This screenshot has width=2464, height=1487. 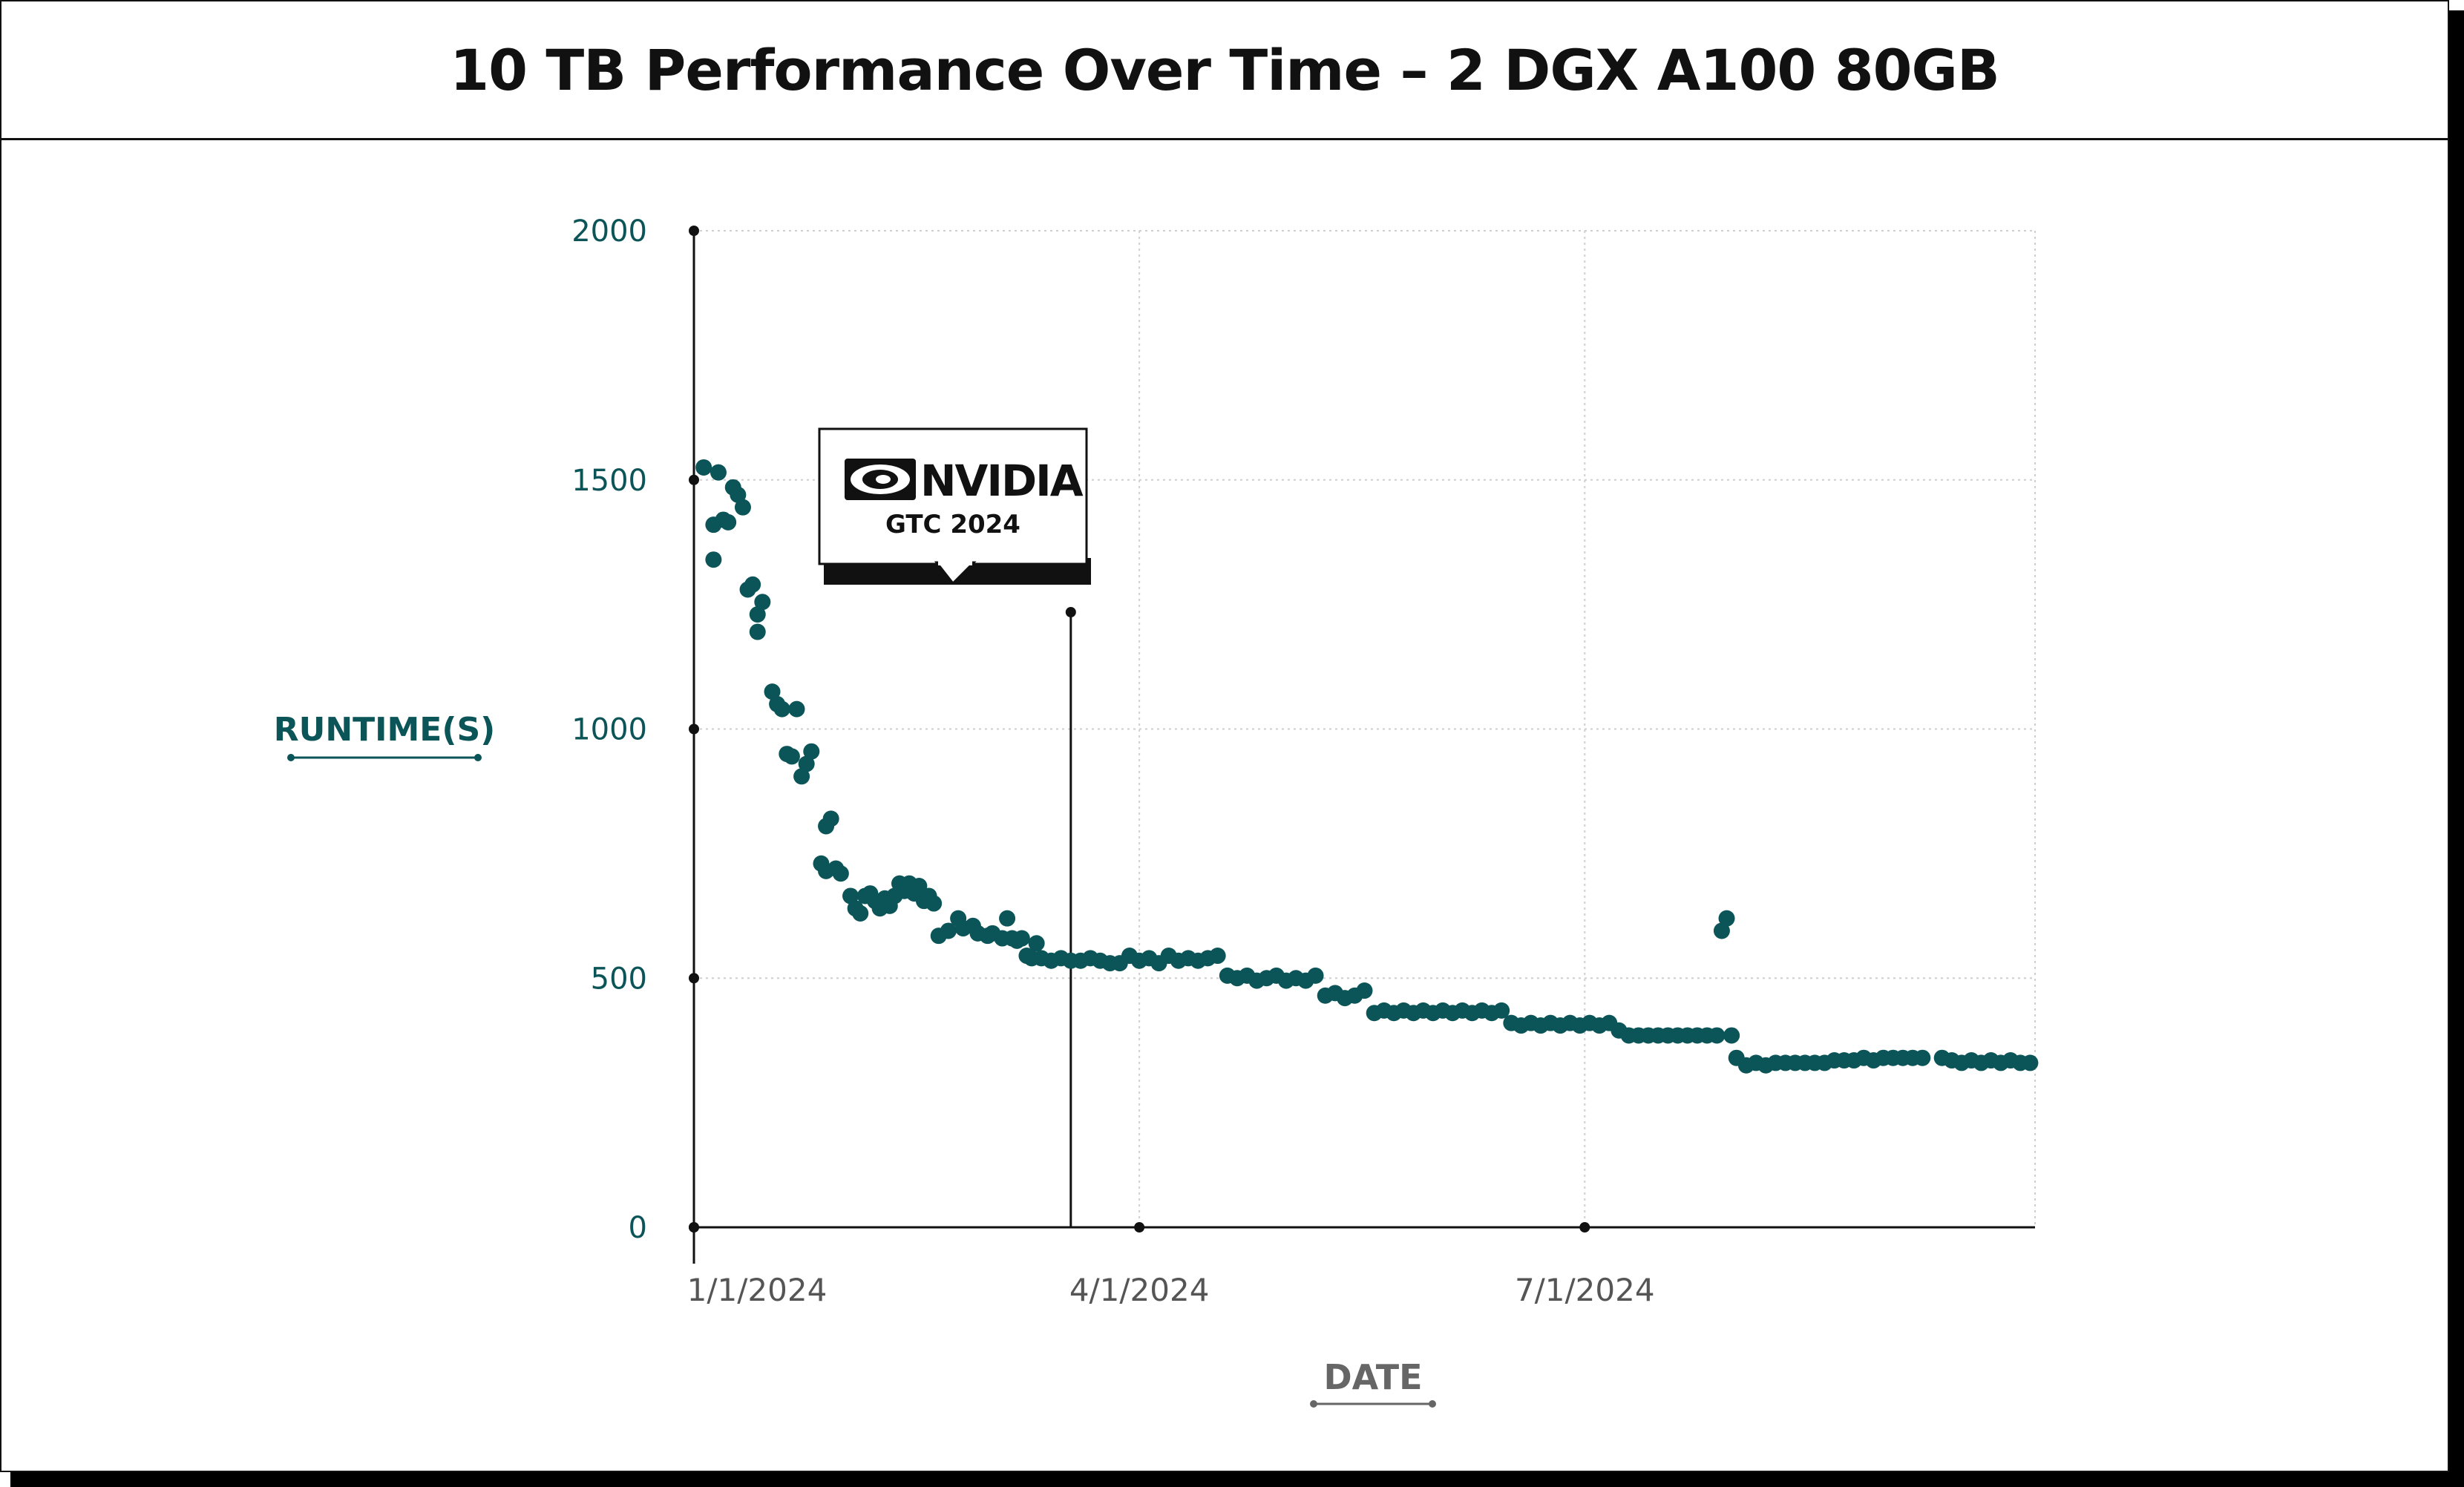 What do you see at coordinates (952, 525) in the screenshot?
I see `callout-event-label: GTC 2024` at bounding box center [952, 525].